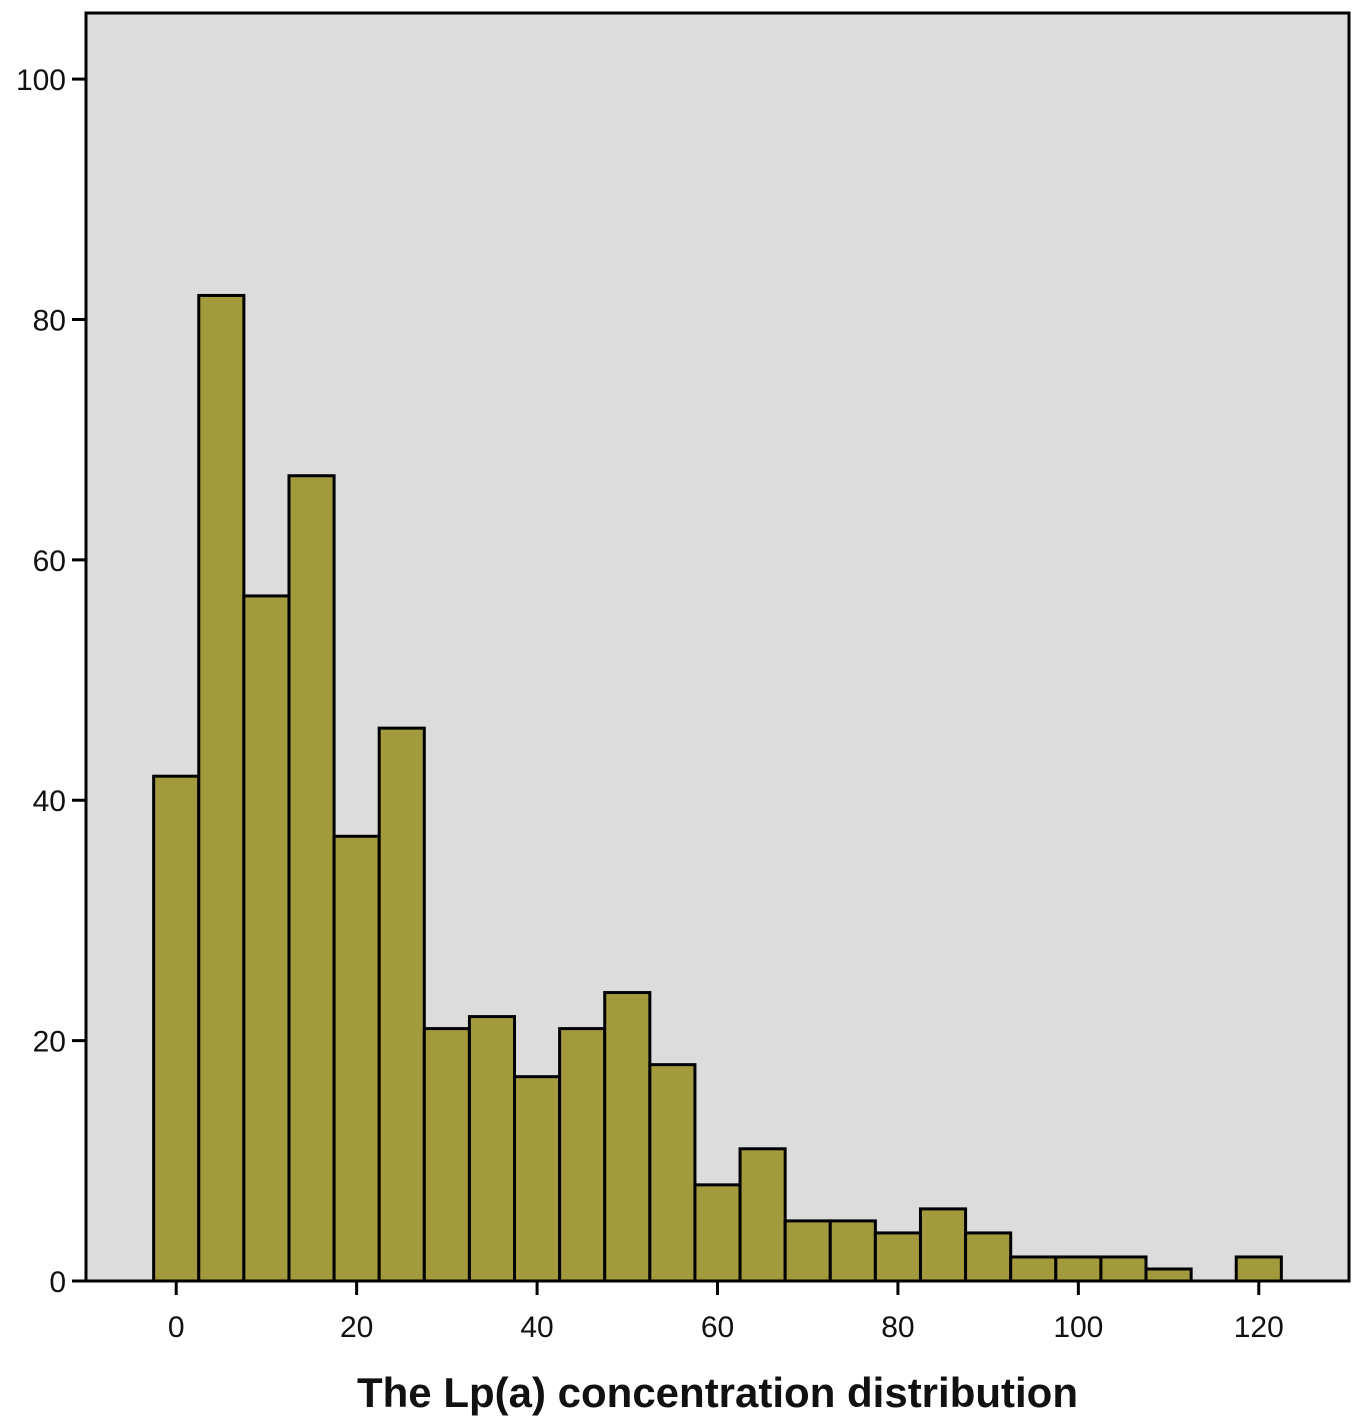 This screenshot has width=1364, height=1428. I want to click on x-tick-label: 100, so click(1078, 1327).